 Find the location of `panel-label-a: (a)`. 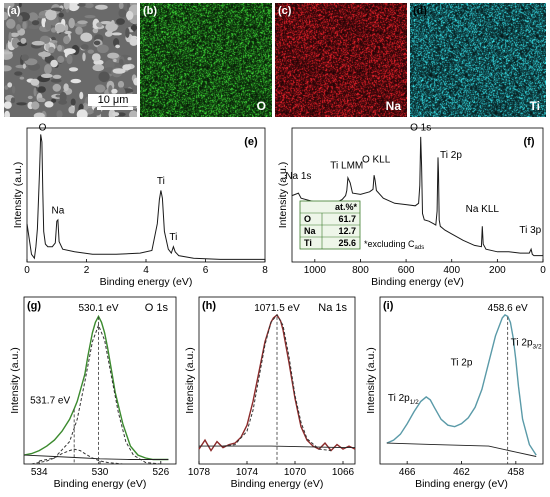

panel-label-a: (a) is located at coordinates (14, 11).